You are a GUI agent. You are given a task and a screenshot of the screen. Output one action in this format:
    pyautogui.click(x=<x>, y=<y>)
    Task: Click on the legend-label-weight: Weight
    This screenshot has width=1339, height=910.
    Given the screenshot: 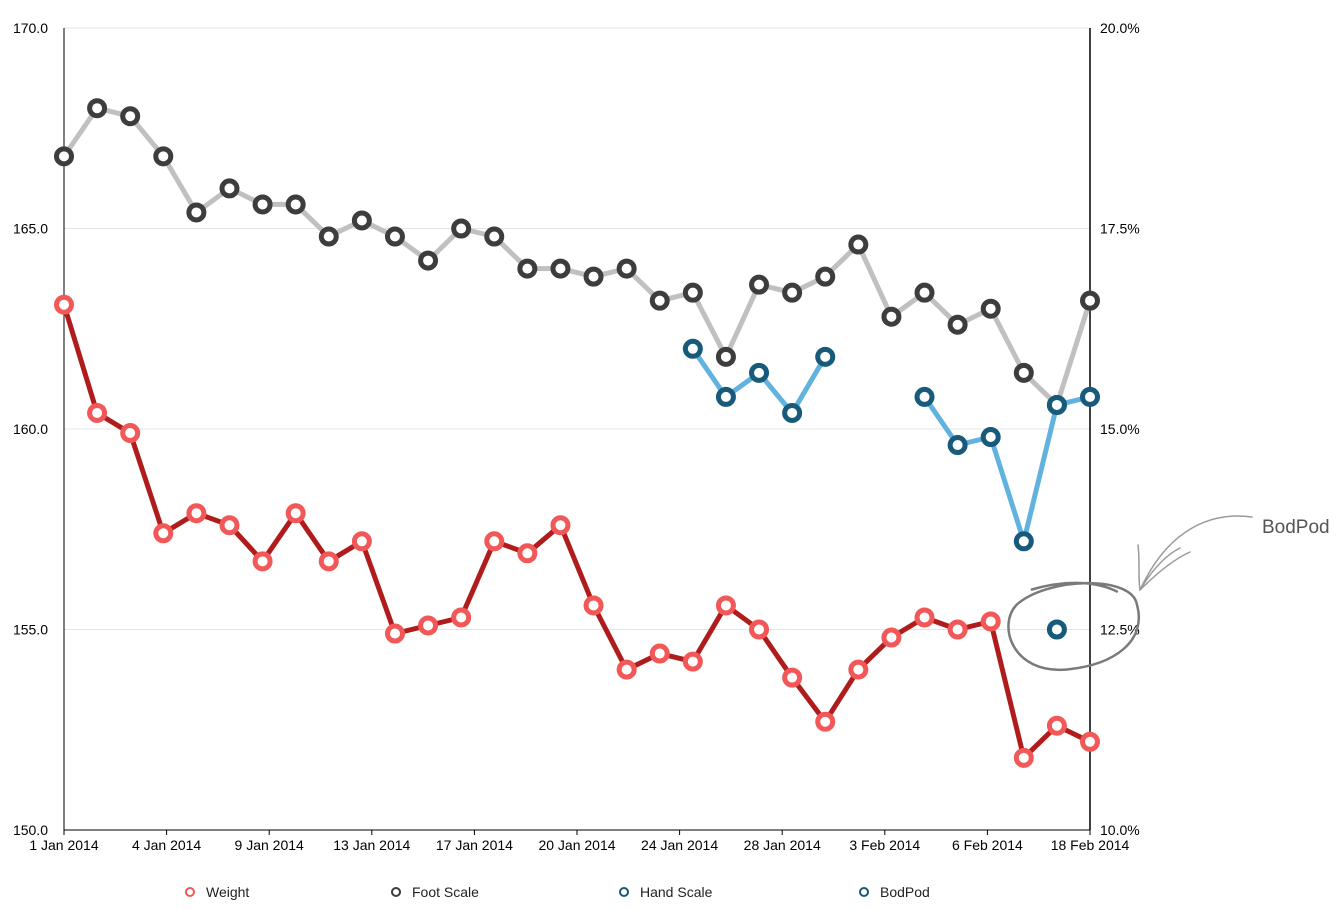 What is the action you would take?
    pyautogui.click(x=227, y=892)
    